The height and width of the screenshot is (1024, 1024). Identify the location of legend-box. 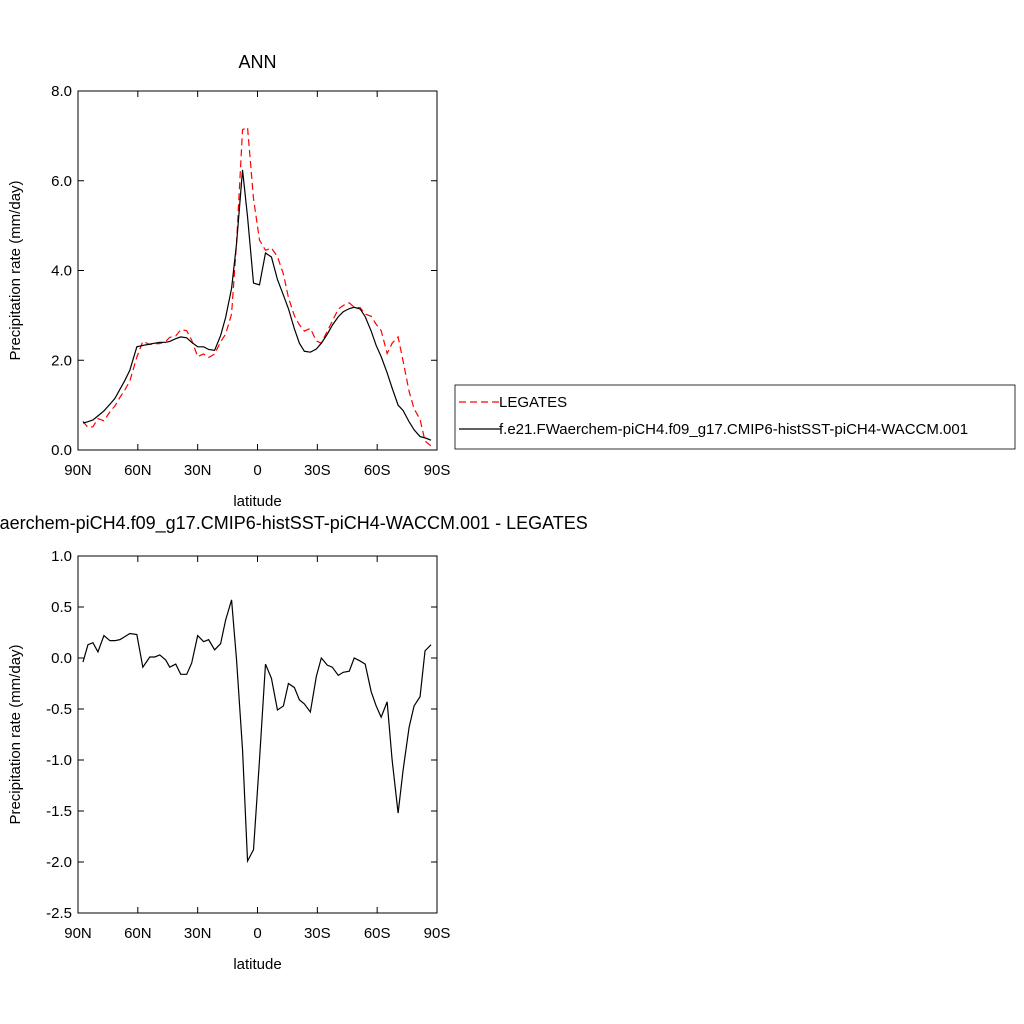
(735, 417).